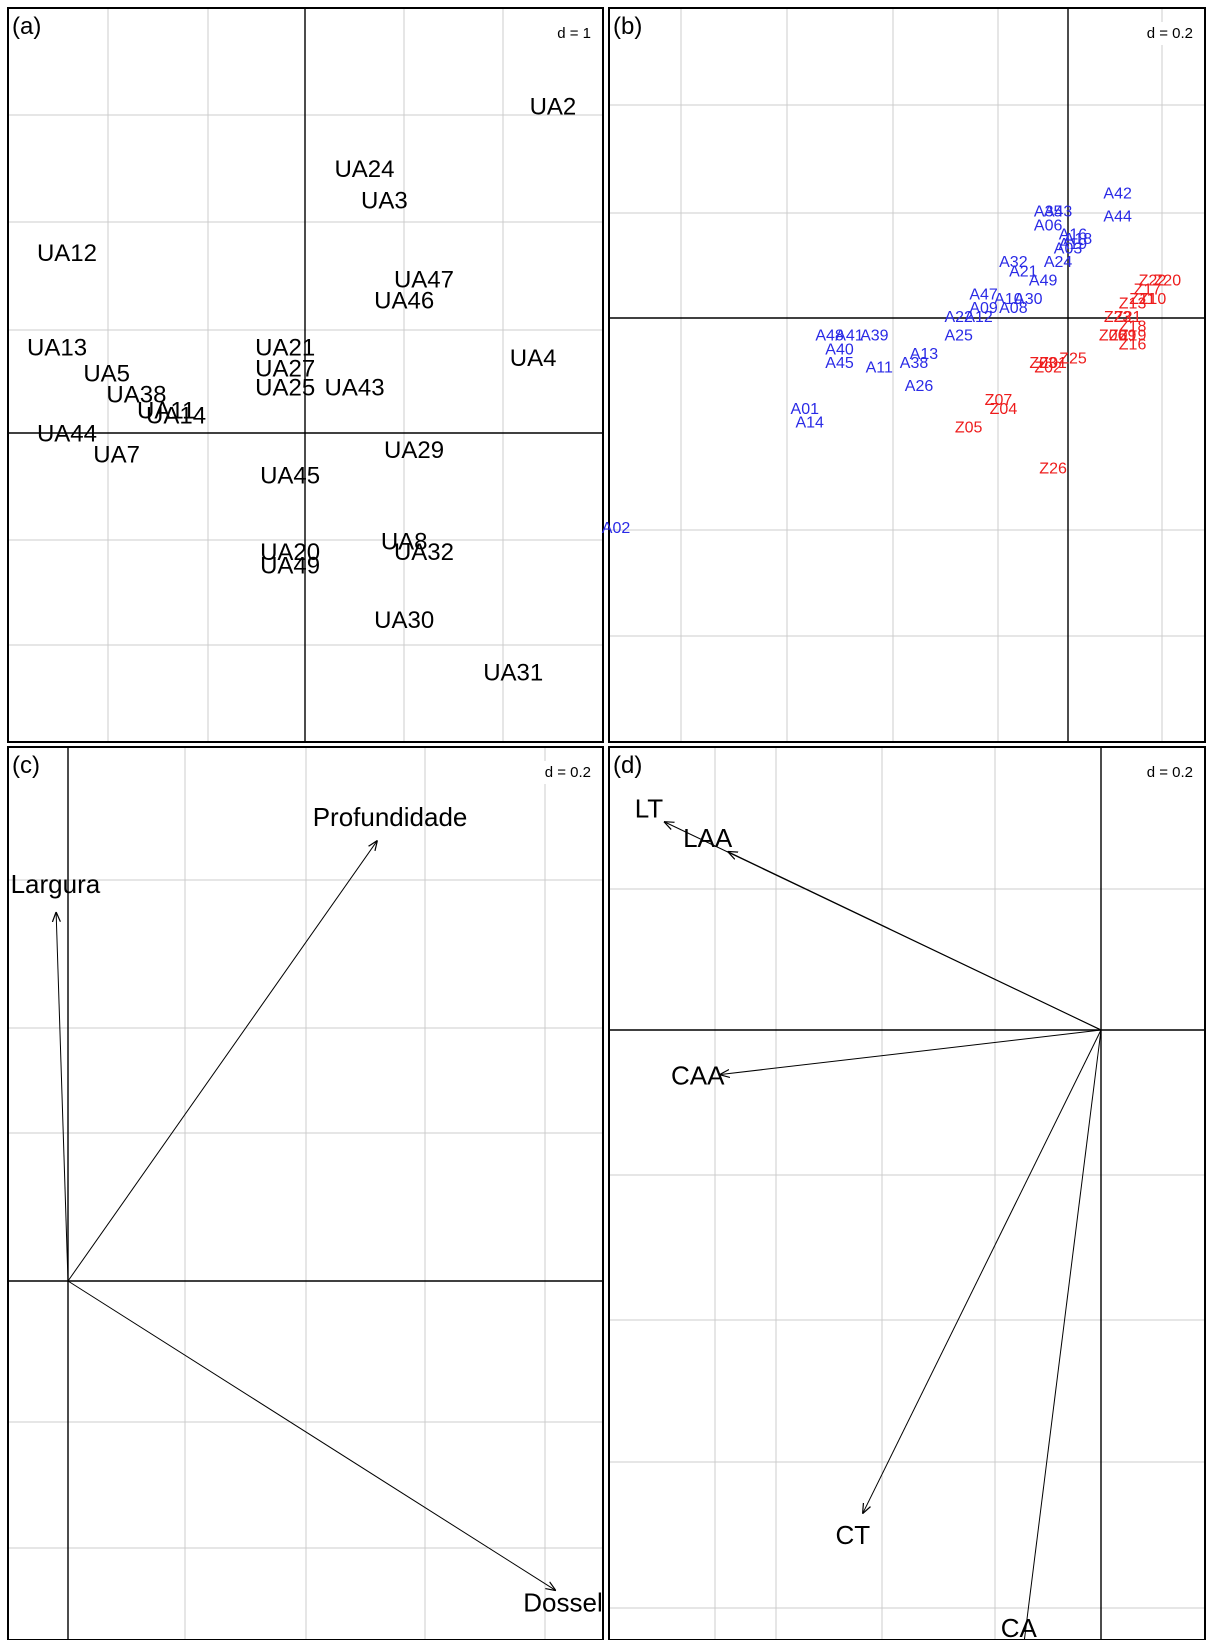 This screenshot has width=1206, height=1640. Describe the element at coordinates (958, 336) in the screenshot. I see `point-label: A25` at that location.